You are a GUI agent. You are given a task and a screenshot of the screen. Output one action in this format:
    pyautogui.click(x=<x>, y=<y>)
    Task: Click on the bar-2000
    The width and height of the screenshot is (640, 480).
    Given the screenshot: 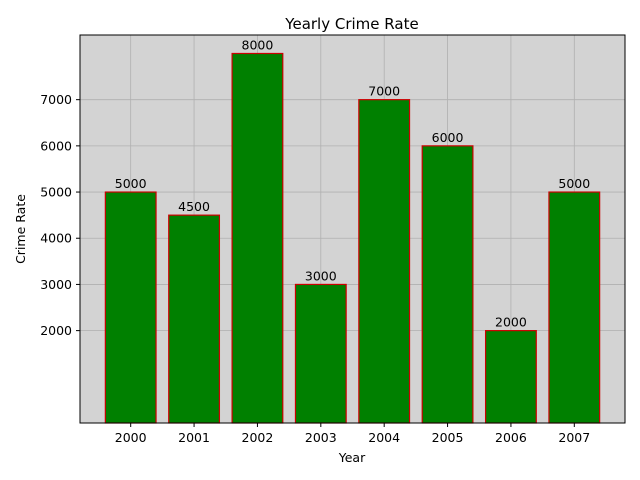 What is the action you would take?
    pyautogui.click(x=130, y=307)
    